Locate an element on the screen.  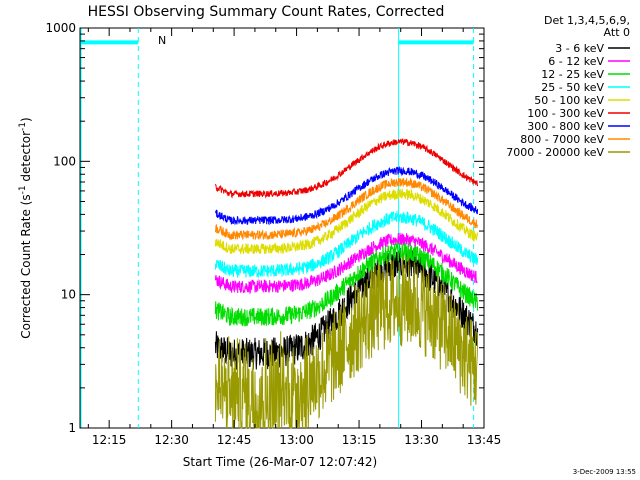
y-tick-label-1: 10 is located at coordinates (68, 295).